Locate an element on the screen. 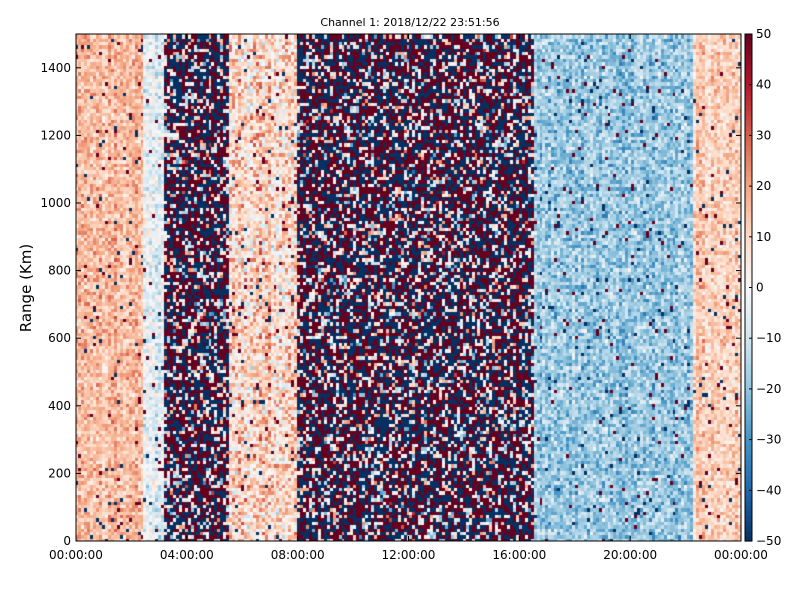 The image size is (800, 600). chart-title: Channel 1: 2018/12/22 23:51:56 is located at coordinates (409, 22).